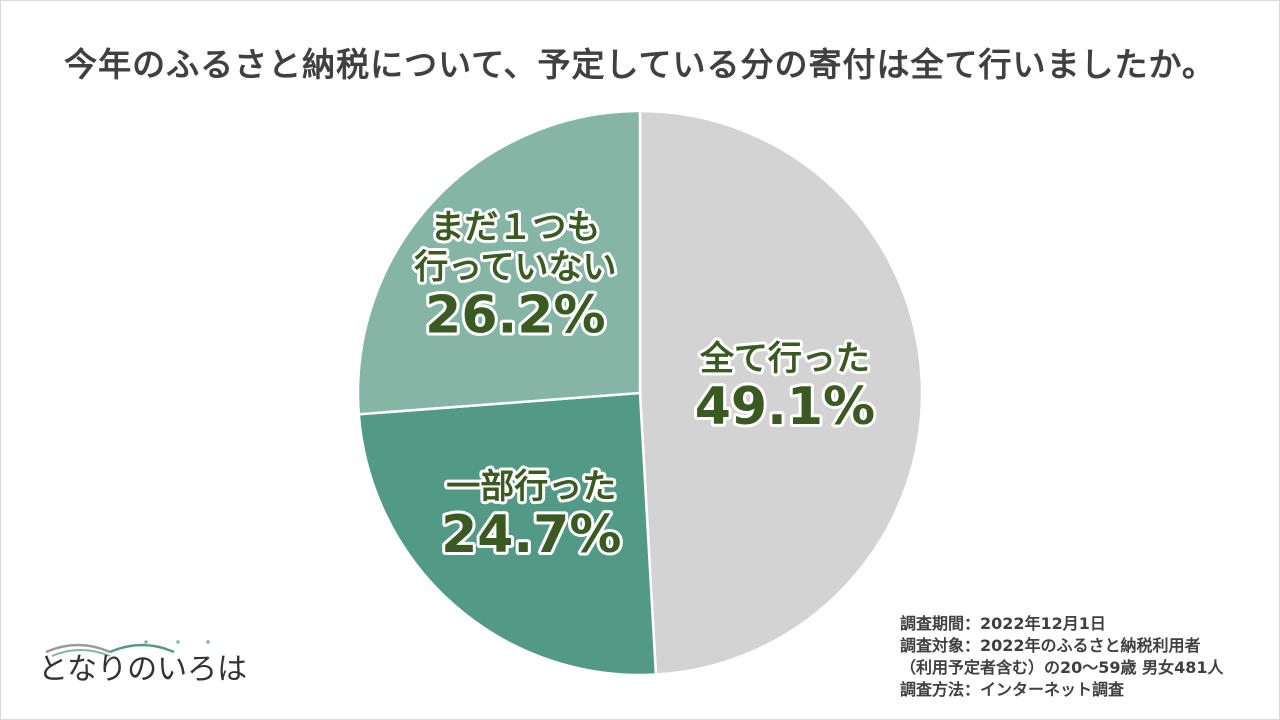 This screenshot has width=1280, height=720. What do you see at coordinates (785, 407) in the screenshot?
I see `slice-value-all-done: 49.1%` at bounding box center [785, 407].